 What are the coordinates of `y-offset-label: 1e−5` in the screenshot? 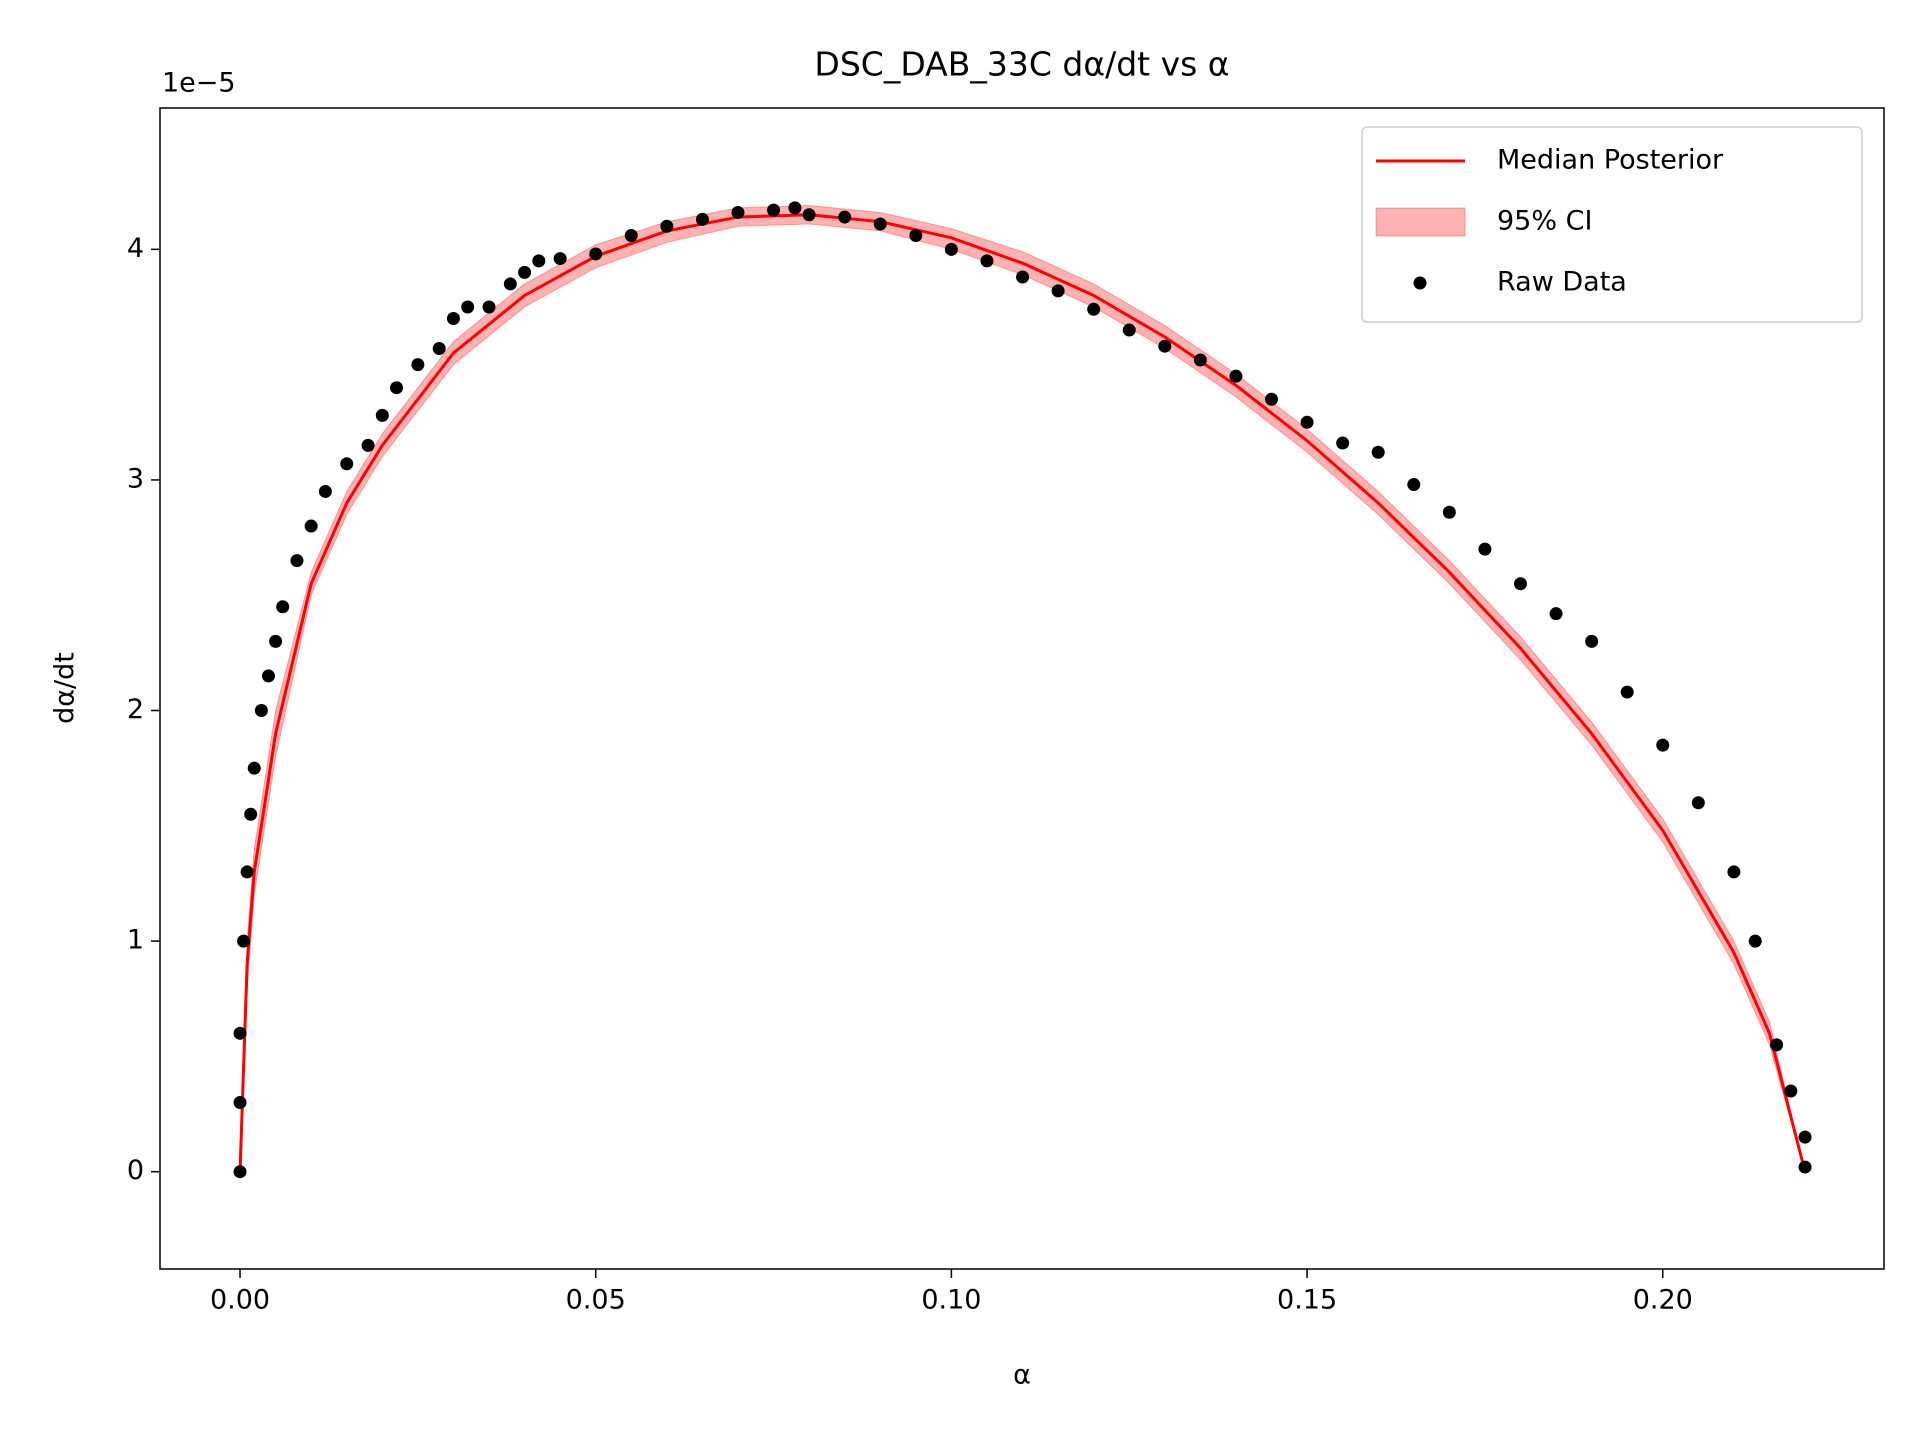 It's located at (199, 83).